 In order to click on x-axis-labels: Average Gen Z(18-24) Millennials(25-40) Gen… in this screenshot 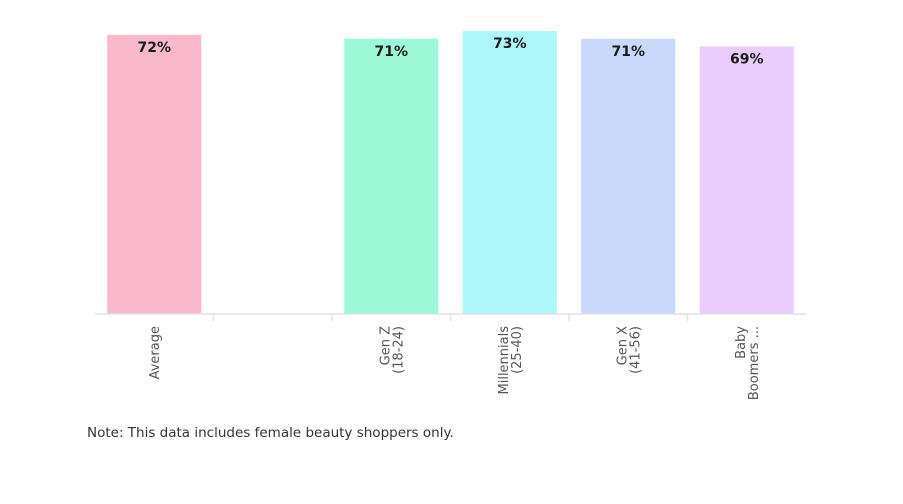, I will do `click(455, 363)`.